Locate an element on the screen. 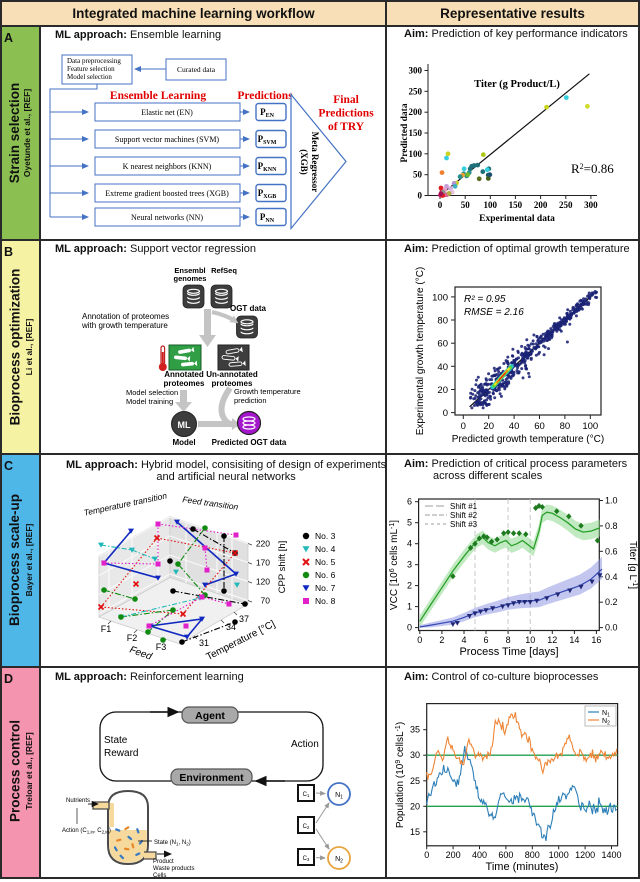 The width and height of the screenshot is (640, 882). svg-text: Process Time [days] is located at coordinates (508, 652).